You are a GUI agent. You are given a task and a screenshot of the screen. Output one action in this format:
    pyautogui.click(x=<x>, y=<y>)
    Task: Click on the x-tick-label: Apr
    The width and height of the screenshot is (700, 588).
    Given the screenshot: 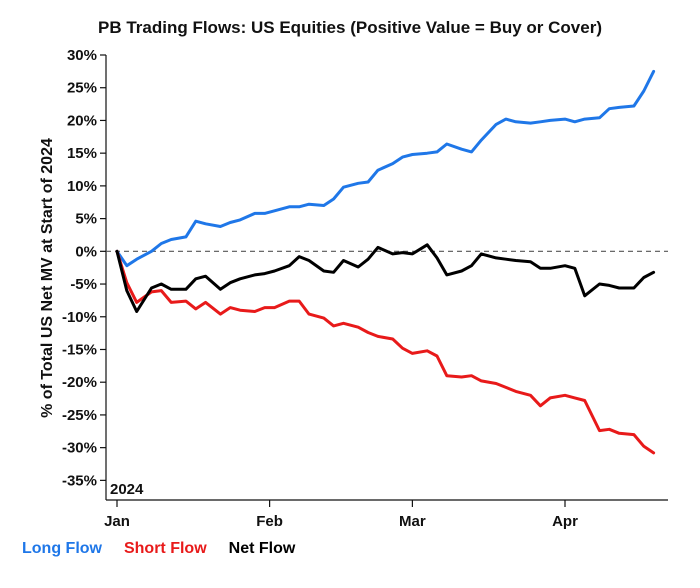 What is the action you would take?
    pyautogui.click(x=565, y=521)
    